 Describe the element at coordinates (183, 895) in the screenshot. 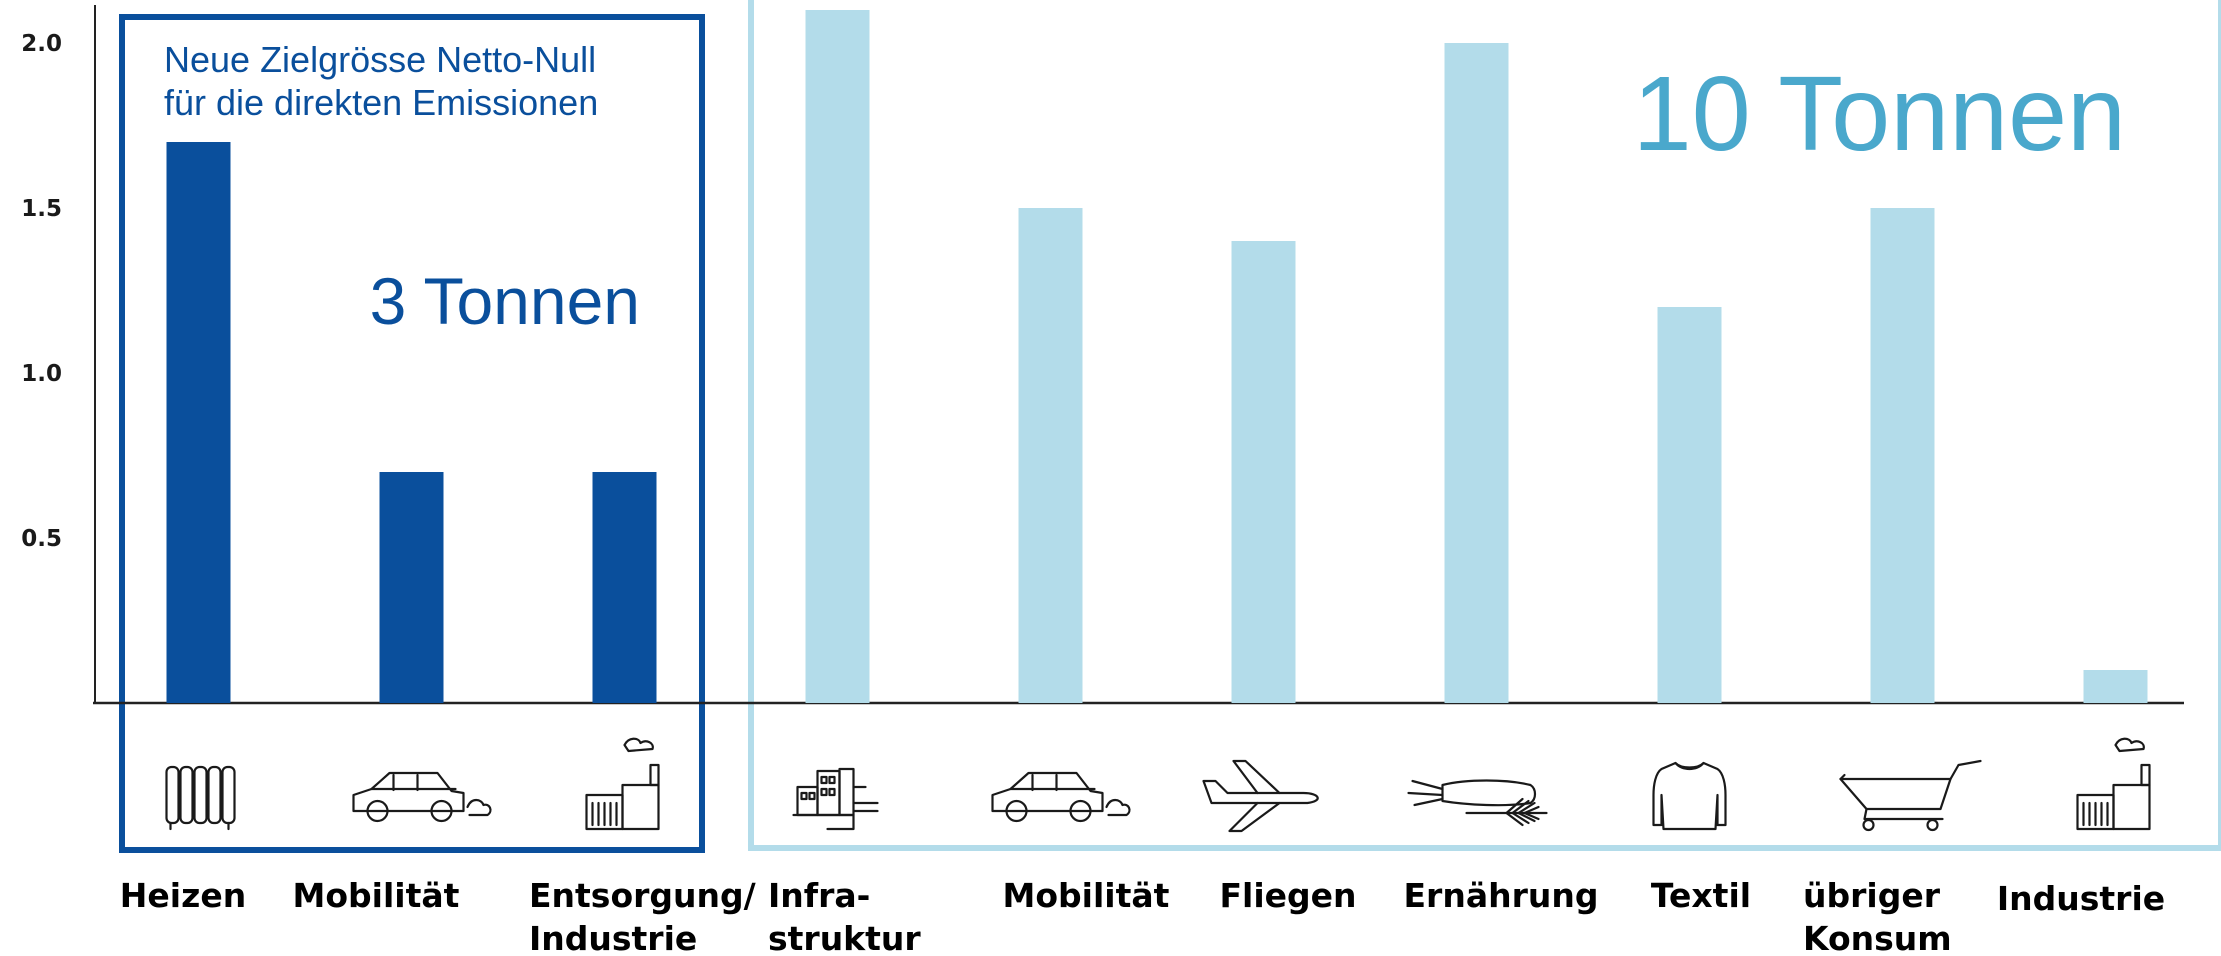

I see `category-label: Heizen` at that location.